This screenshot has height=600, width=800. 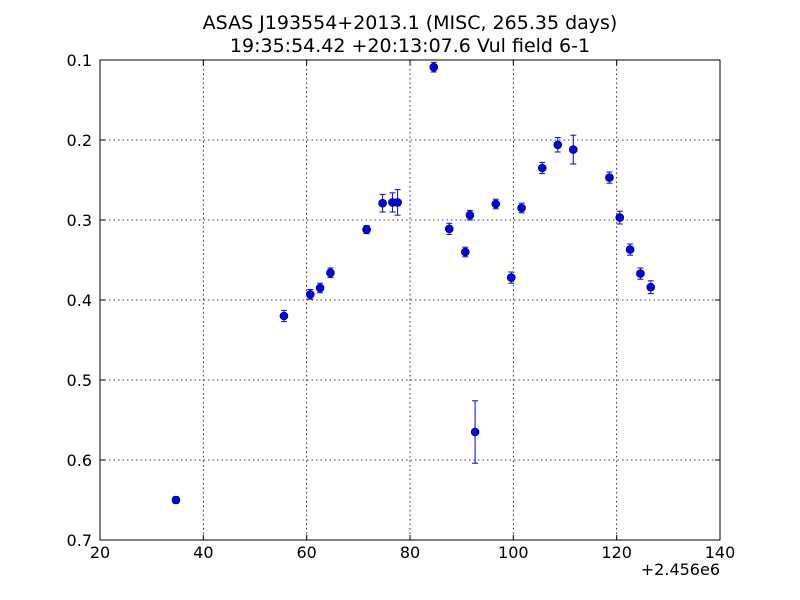 What do you see at coordinates (79, 60) in the screenshot?
I see `y-tick-label: 0.1` at bounding box center [79, 60].